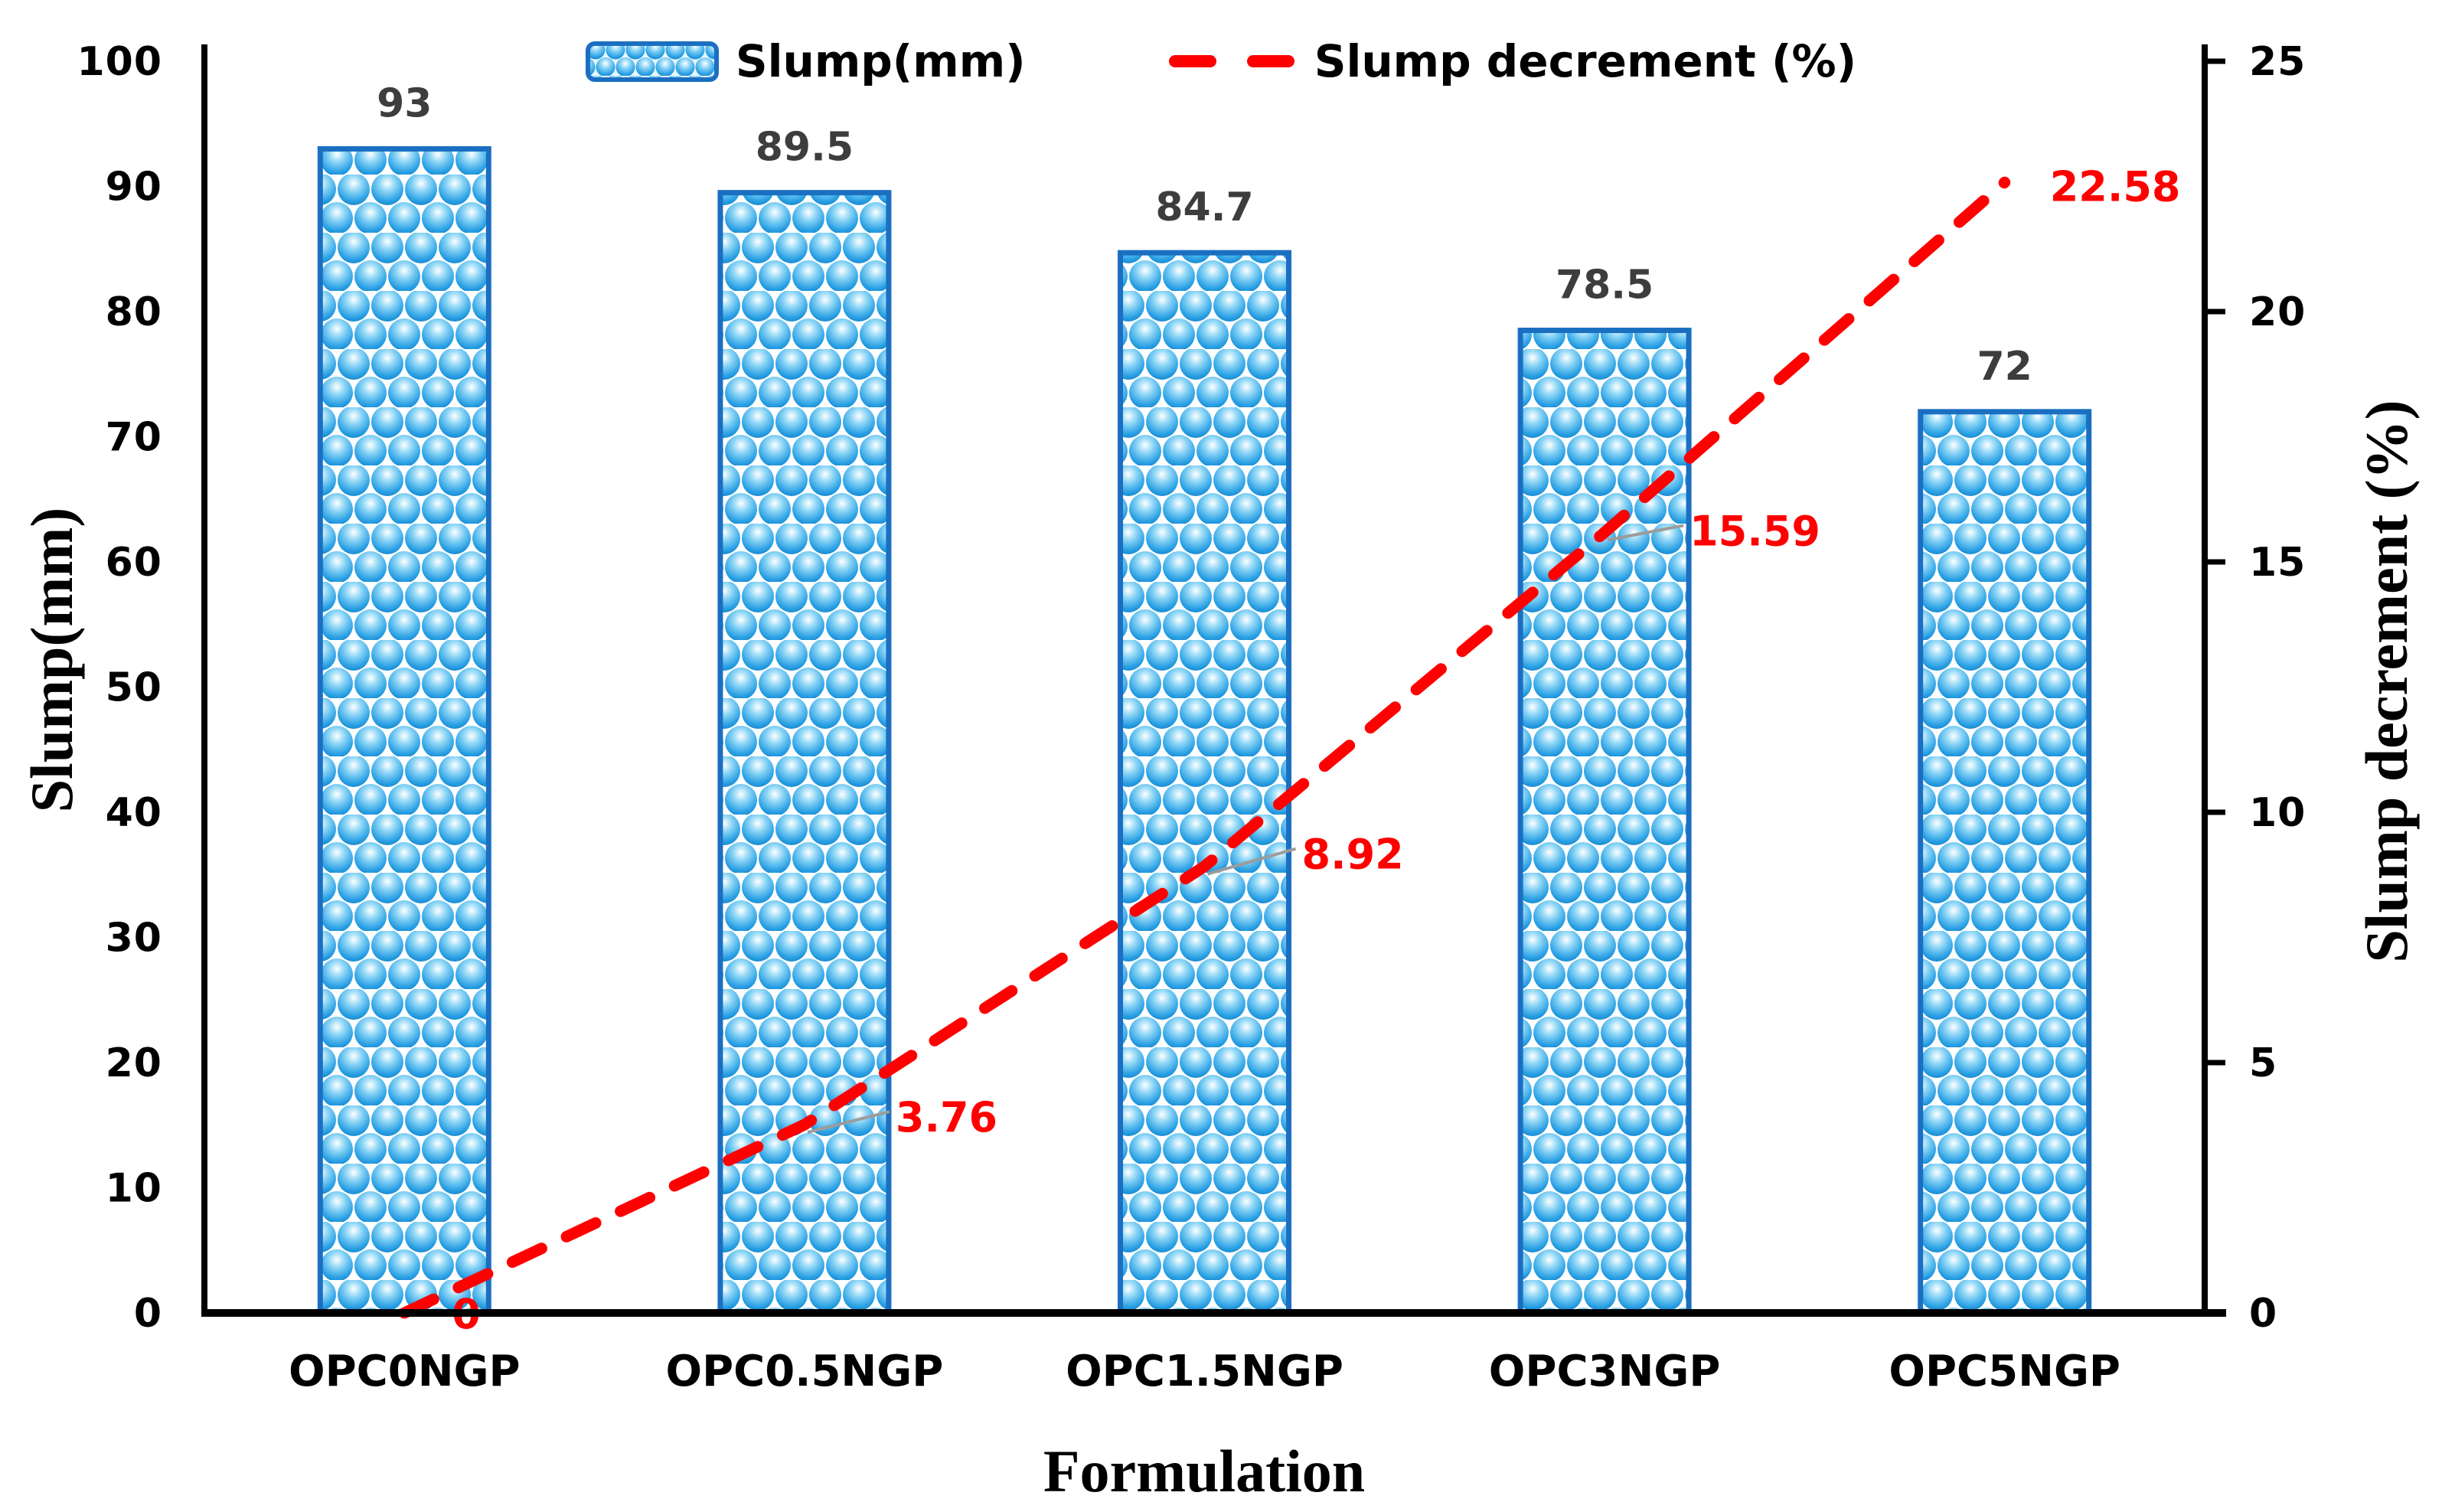 This screenshot has height=1512, width=2442. What do you see at coordinates (2005, 862) in the screenshot?
I see `bar-opc5ngp` at bounding box center [2005, 862].